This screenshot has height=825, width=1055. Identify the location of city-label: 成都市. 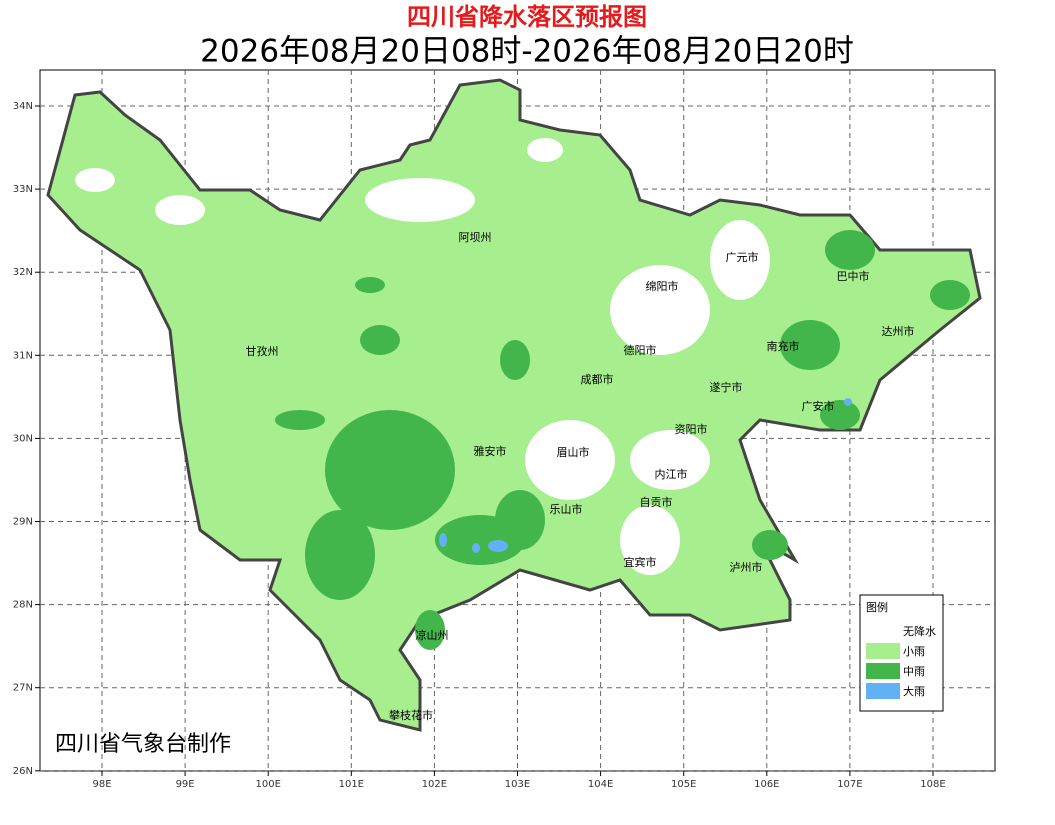
(597, 379).